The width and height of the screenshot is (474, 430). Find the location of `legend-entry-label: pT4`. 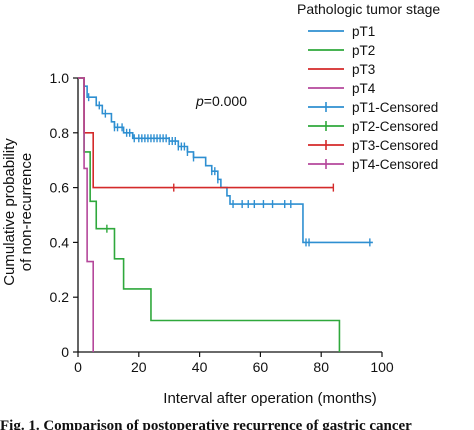

legend-entry-label: pT4 is located at coordinates (364, 88).